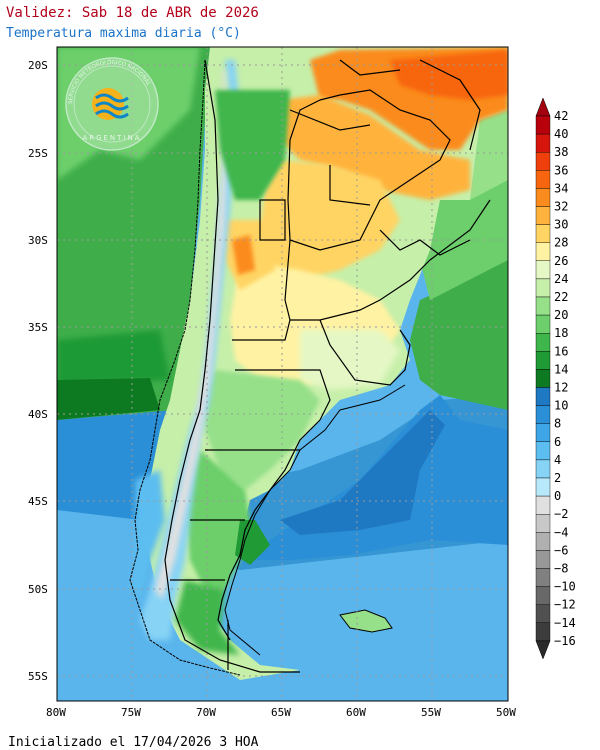 The height and width of the screenshot is (750, 600). What do you see at coordinates (38, 65) in the screenshot?
I see `lat-label-20S: 20S` at bounding box center [38, 65].